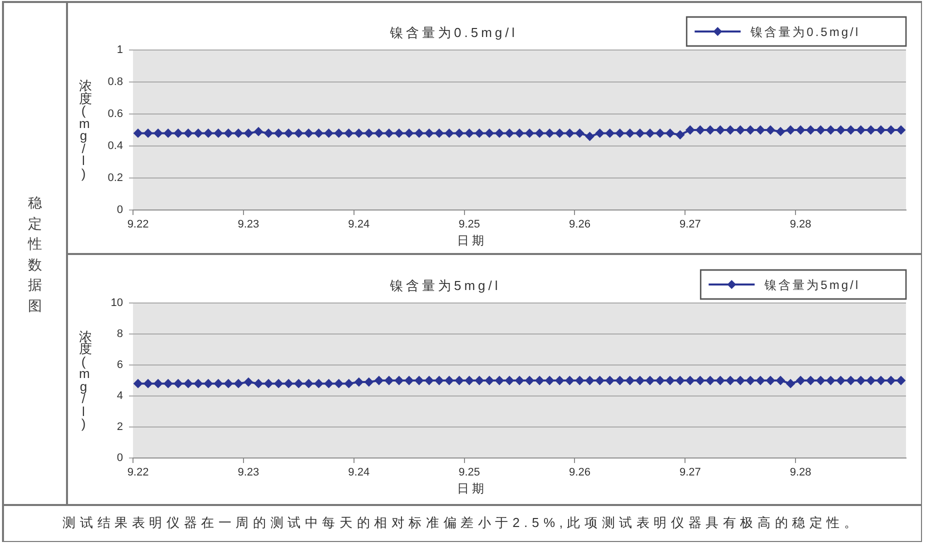 The width and height of the screenshot is (926, 544). Describe the element at coordinates (115, 146) in the screenshot. I see `y-tick-label: 0.4` at that location.